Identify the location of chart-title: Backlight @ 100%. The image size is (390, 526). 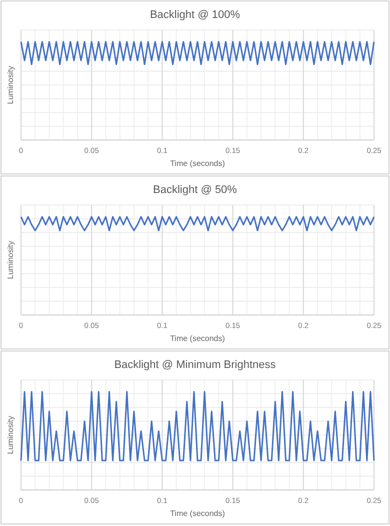
(195, 15).